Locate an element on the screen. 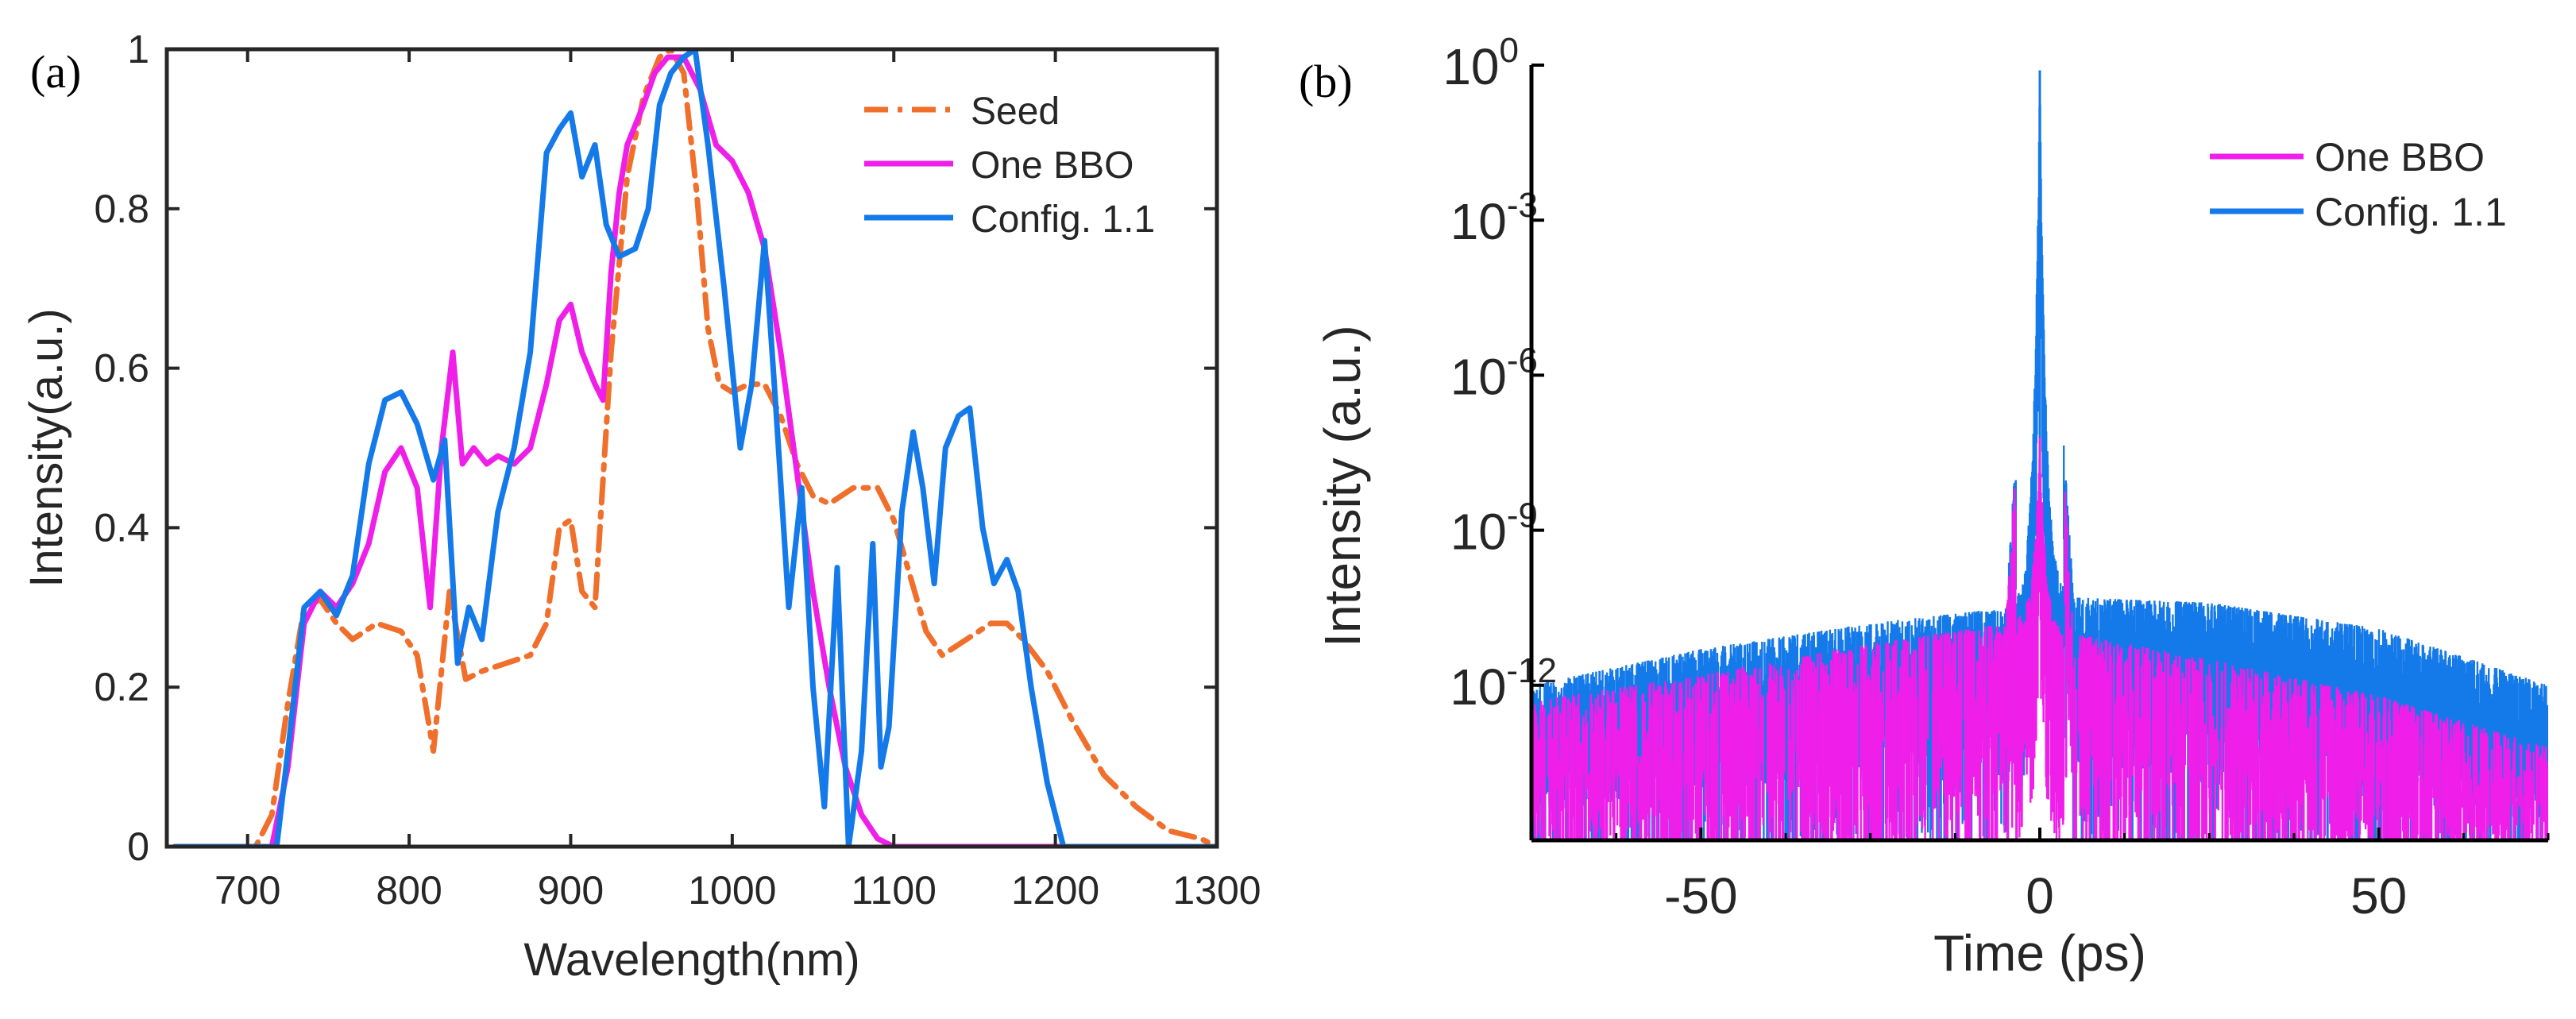 The width and height of the screenshot is (2576, 1019). y-tick-label: 0.6 is located at coordinates (121, 368).